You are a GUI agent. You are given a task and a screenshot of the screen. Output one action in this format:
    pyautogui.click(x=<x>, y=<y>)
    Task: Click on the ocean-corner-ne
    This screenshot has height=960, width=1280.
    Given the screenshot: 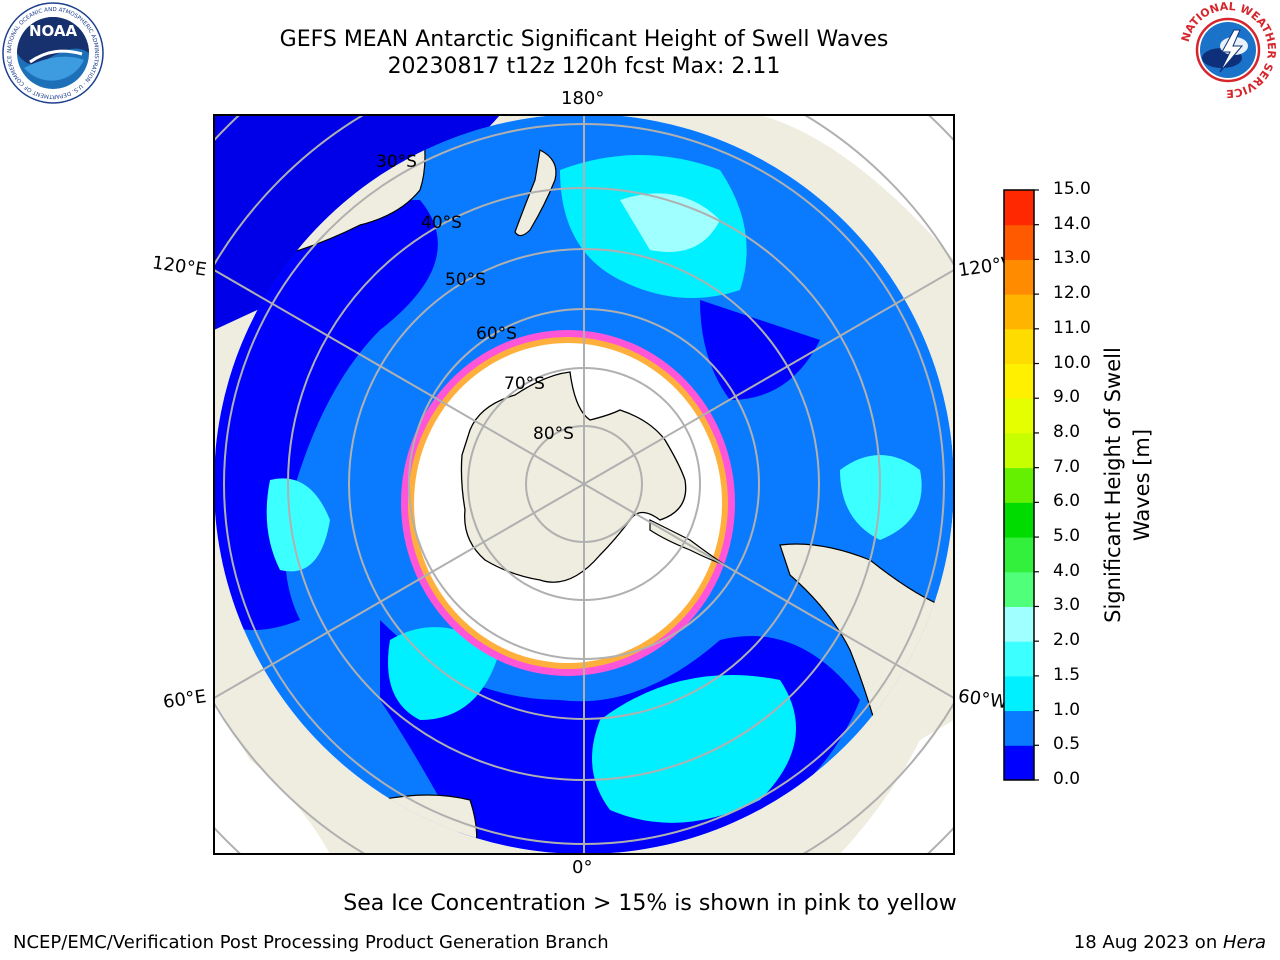 What is the action you would take?
    pyautogui.click(x=857, y=187)
    